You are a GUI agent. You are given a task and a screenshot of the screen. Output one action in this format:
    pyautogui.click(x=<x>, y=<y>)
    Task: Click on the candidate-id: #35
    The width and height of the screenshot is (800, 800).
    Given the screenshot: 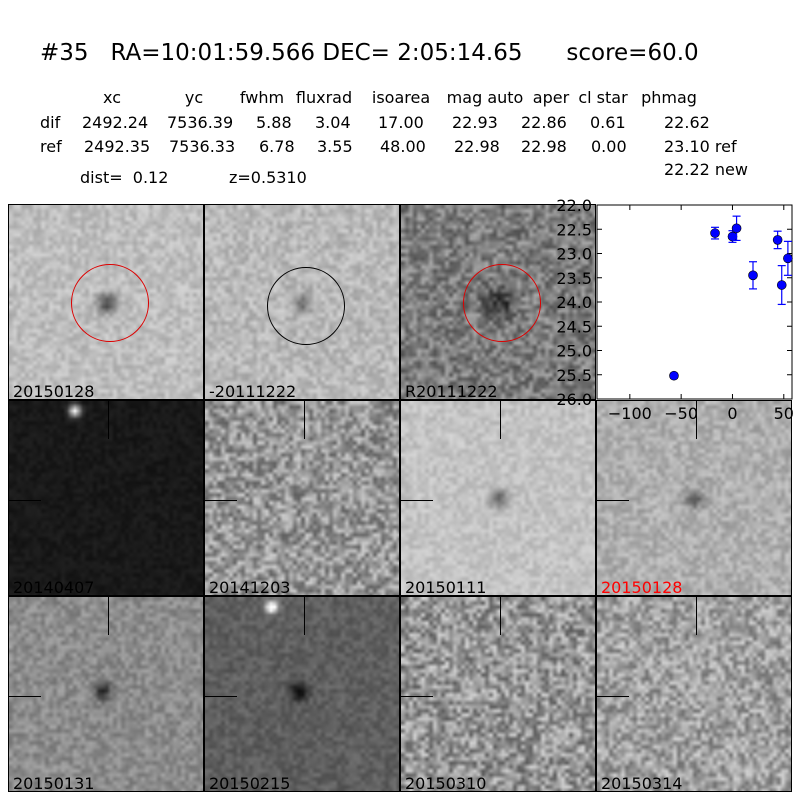 What is the action you would take?
    pyautogui.click(x=64, y=53)
    